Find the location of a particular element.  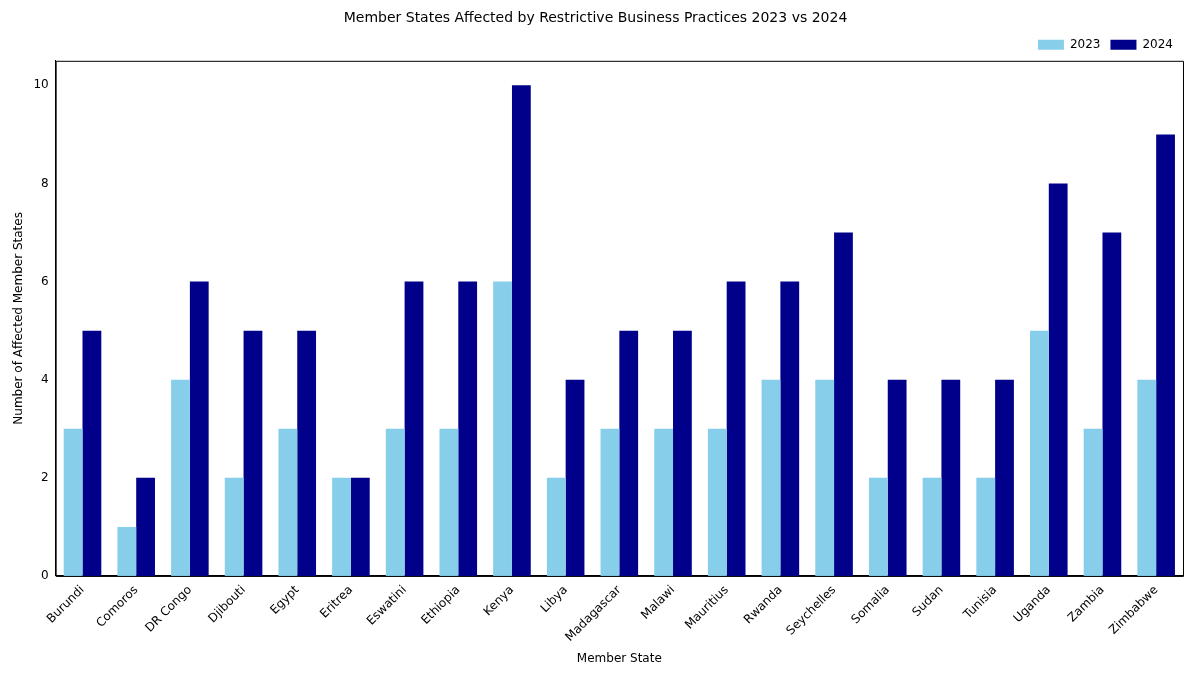

chart-title: Member States Affected by Restrictive Business Practices 2023 vs 2024 is located at coordinates (595, 17).